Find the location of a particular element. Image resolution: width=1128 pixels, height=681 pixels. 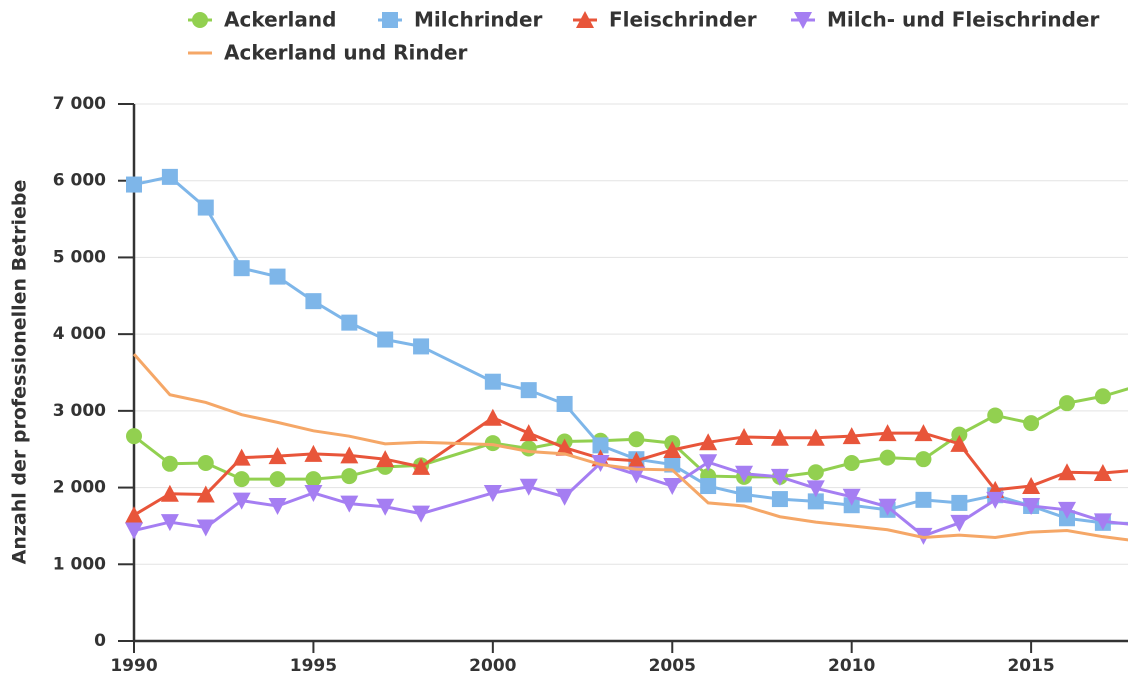

y-tick-label: 7 000 is located at coordinates (79, 104).